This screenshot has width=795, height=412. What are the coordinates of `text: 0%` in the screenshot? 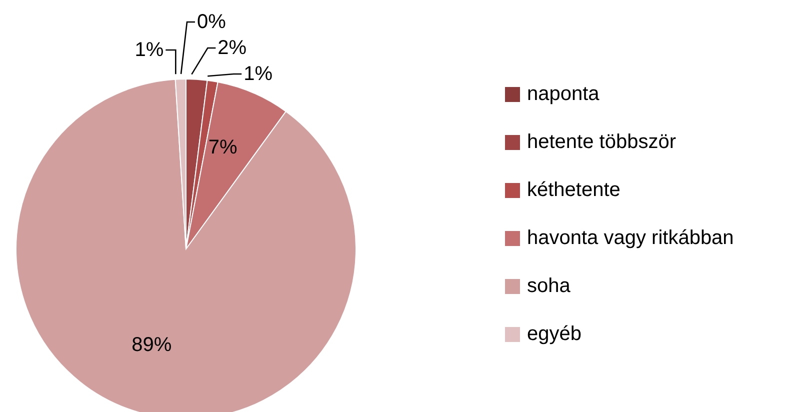 It's located at (211, 22).